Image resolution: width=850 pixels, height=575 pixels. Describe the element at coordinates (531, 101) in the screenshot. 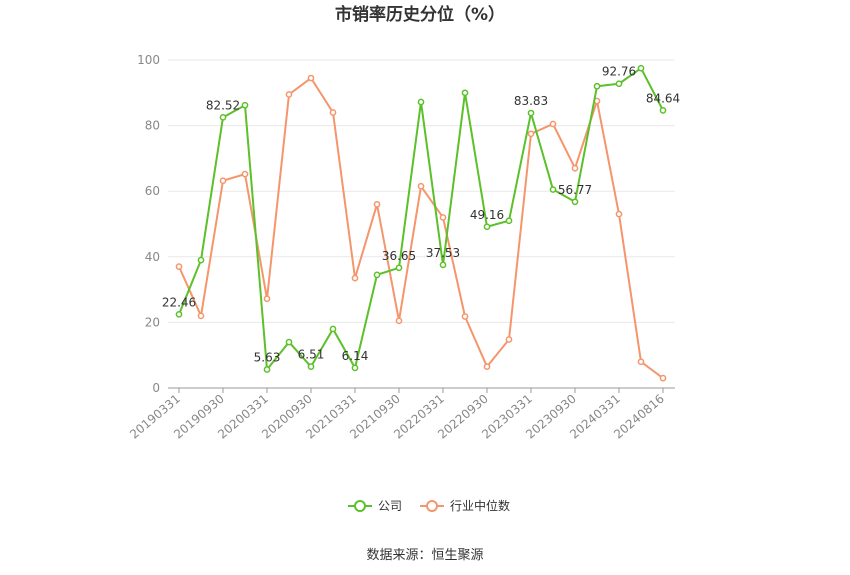

I see `data-label: 83.83` at that location.